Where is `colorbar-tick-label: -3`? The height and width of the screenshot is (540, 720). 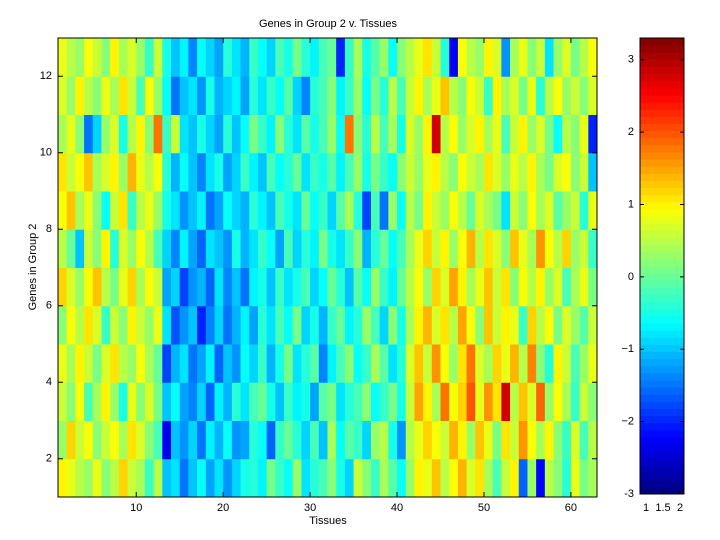 colorbar-tick-label: -3 is located at coordinates (629, 494).